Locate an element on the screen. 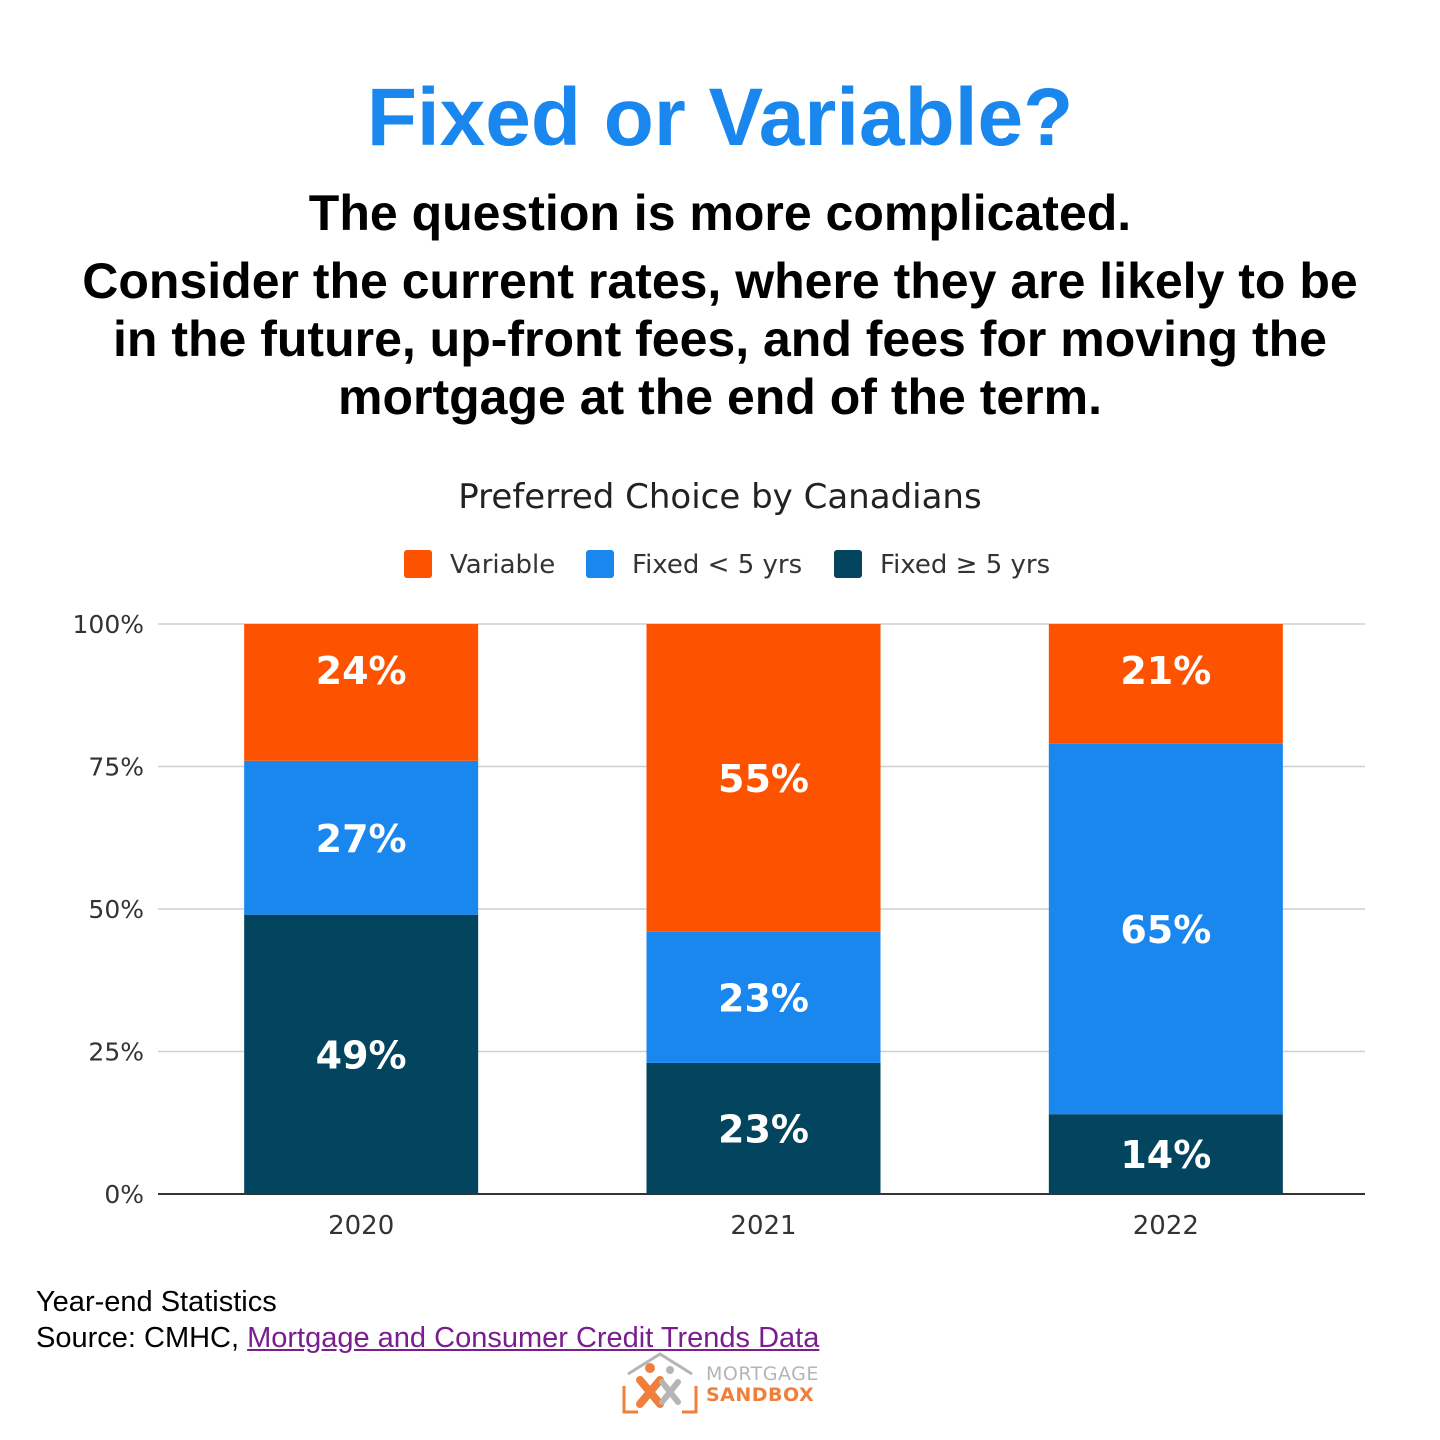 The height and width of the screenshot is (1440, 1440). footer-note: Year-end Statistics is located at coordinates (156, 1302).